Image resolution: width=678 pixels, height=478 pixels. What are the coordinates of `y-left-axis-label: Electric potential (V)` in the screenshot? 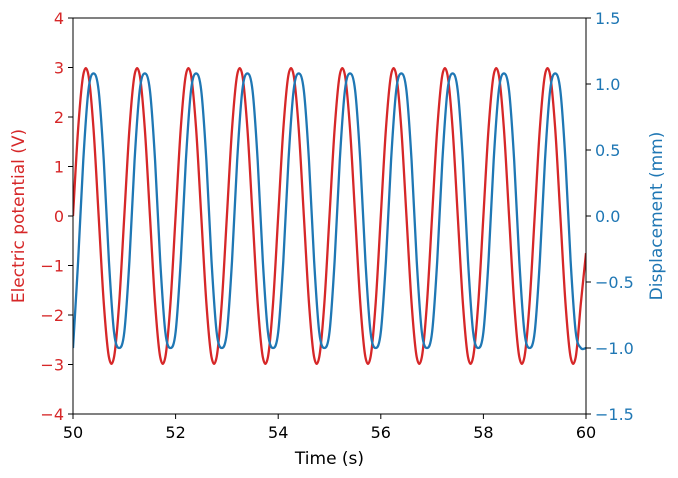 It's located at (19, 216).